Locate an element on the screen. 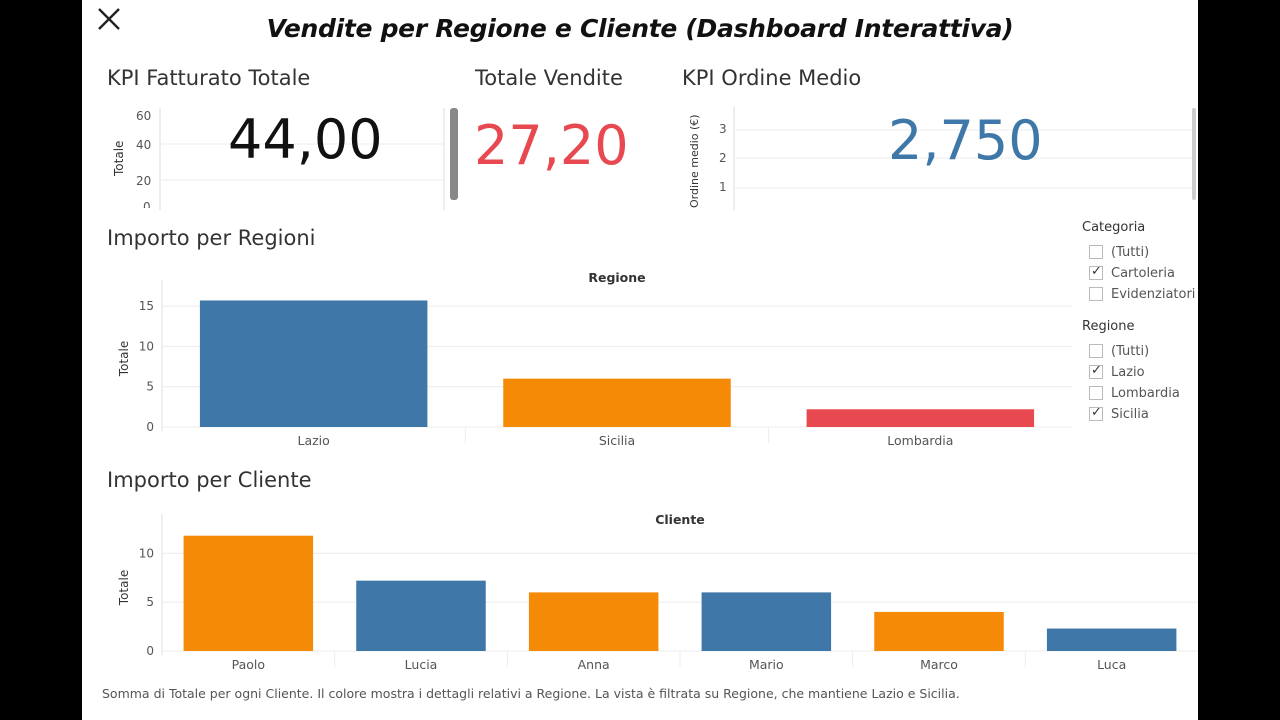 This screenshot has height=720, width=1280. kpi-ordine-y-label: Ordine medio (€) is located at coordinates (694, 161).